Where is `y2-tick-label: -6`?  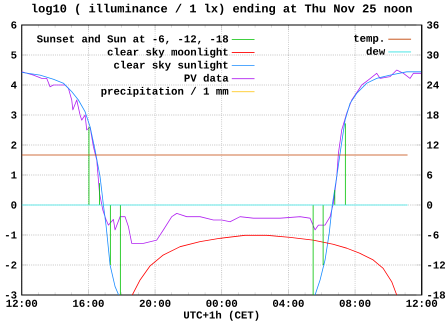 y2-tick-label: -6 is located at coordinates (433, 235).